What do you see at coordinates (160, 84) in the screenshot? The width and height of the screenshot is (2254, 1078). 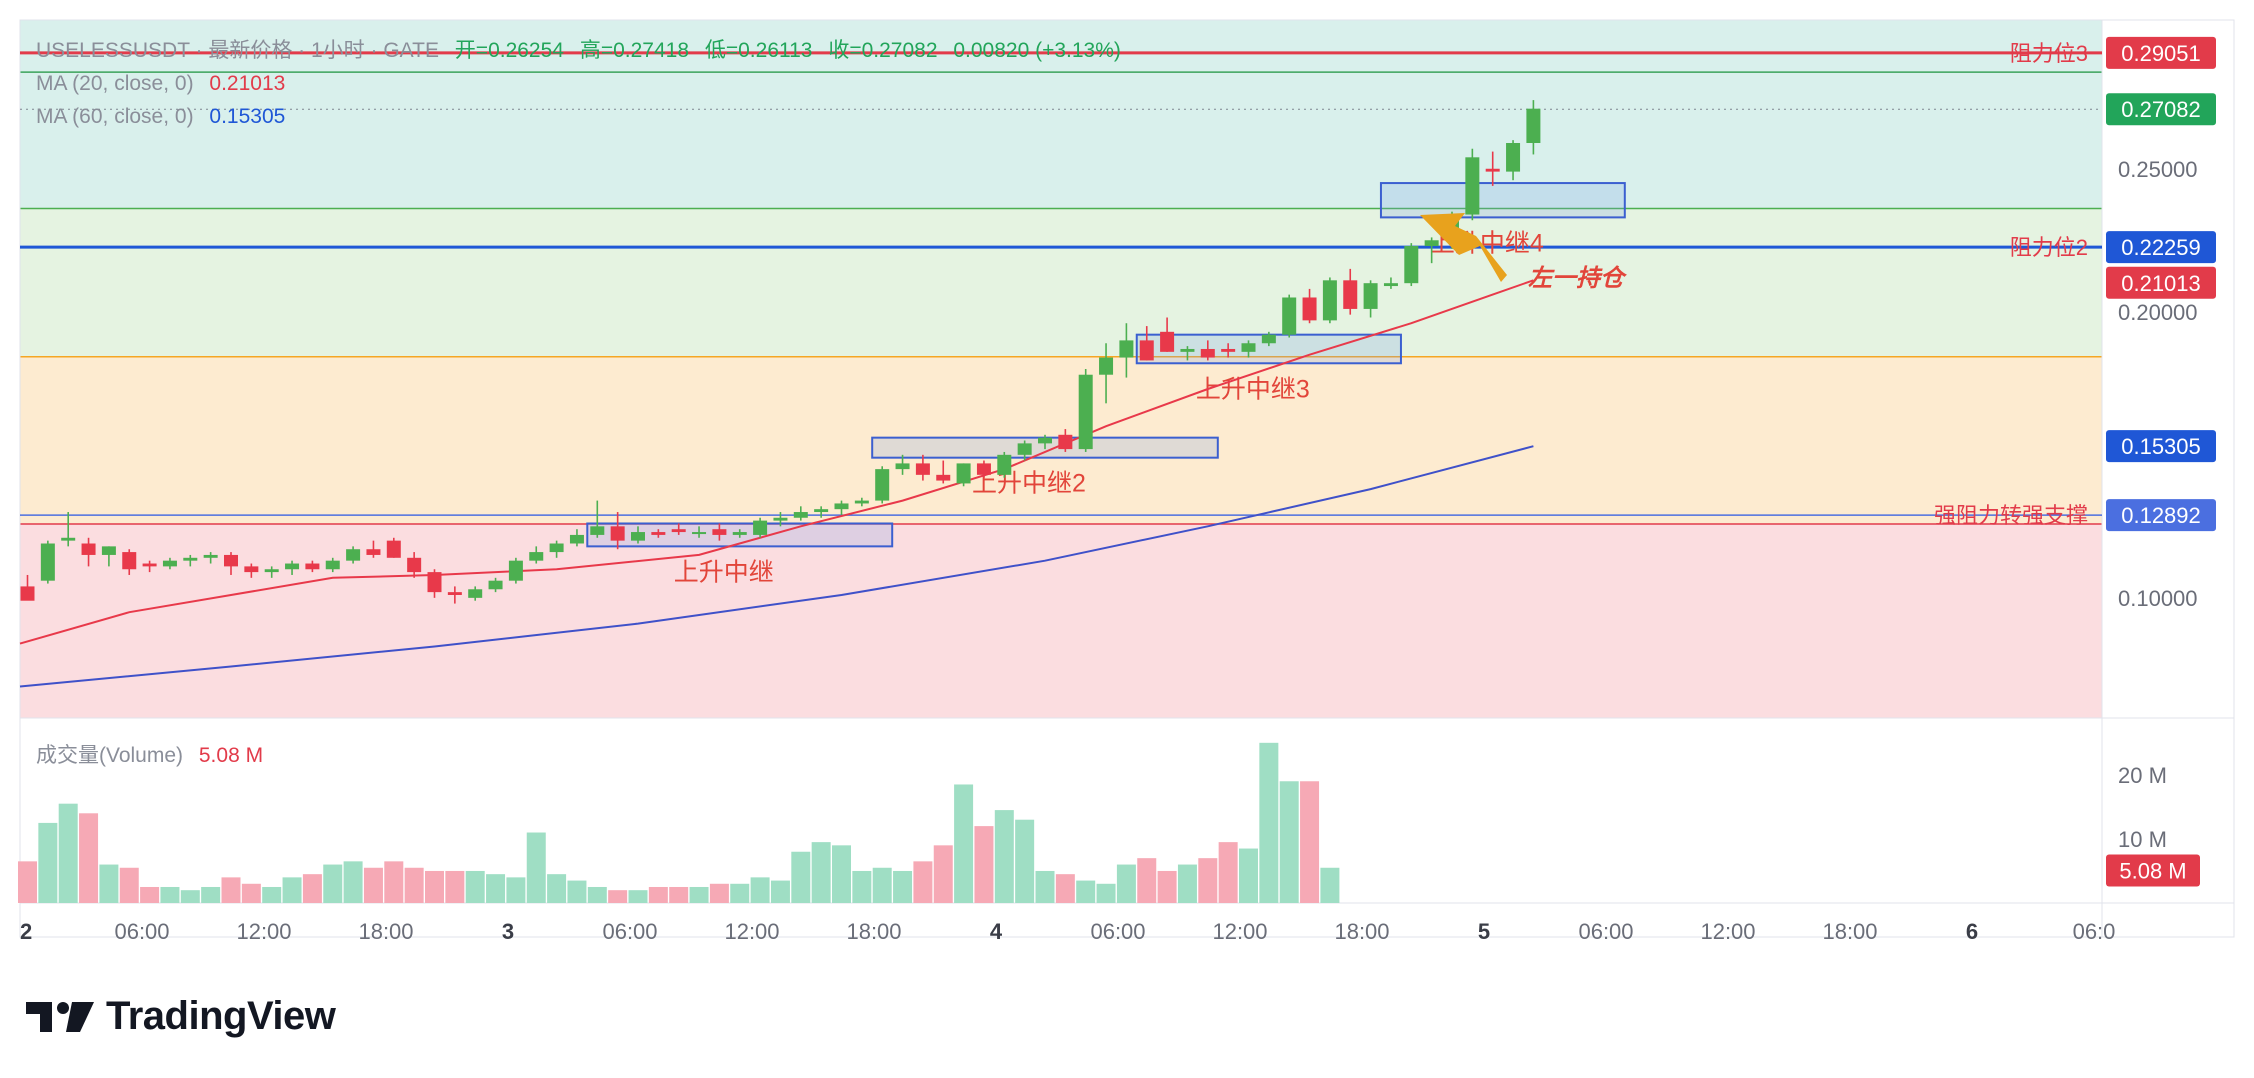 I see `legend-ma20: MA (20, close, 0) 0.21013` at bounding box center [160, 84].